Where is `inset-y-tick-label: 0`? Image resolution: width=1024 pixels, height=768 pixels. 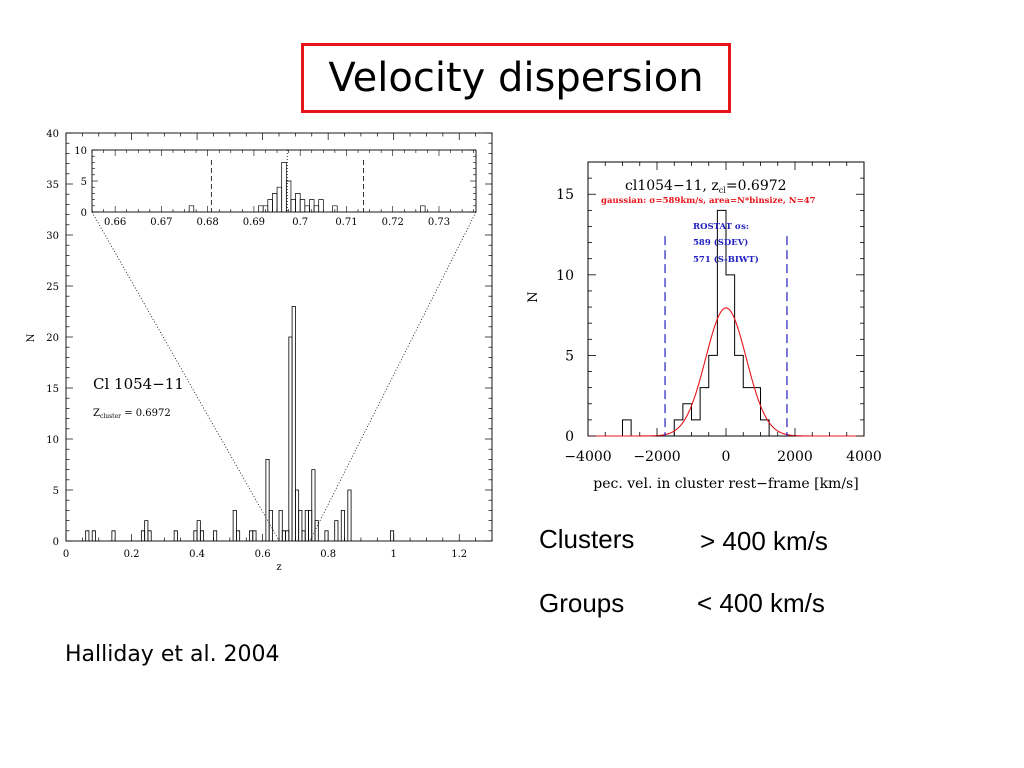
inset-y-tick-label: 0 is located at coordinates (84, 213).